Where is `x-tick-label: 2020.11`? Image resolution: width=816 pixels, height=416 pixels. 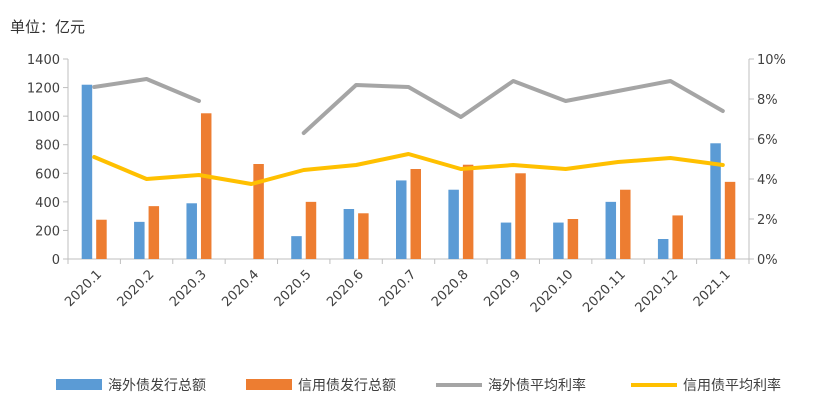 x-tick-label: 2020.11 is located at coordinates (604, 291).